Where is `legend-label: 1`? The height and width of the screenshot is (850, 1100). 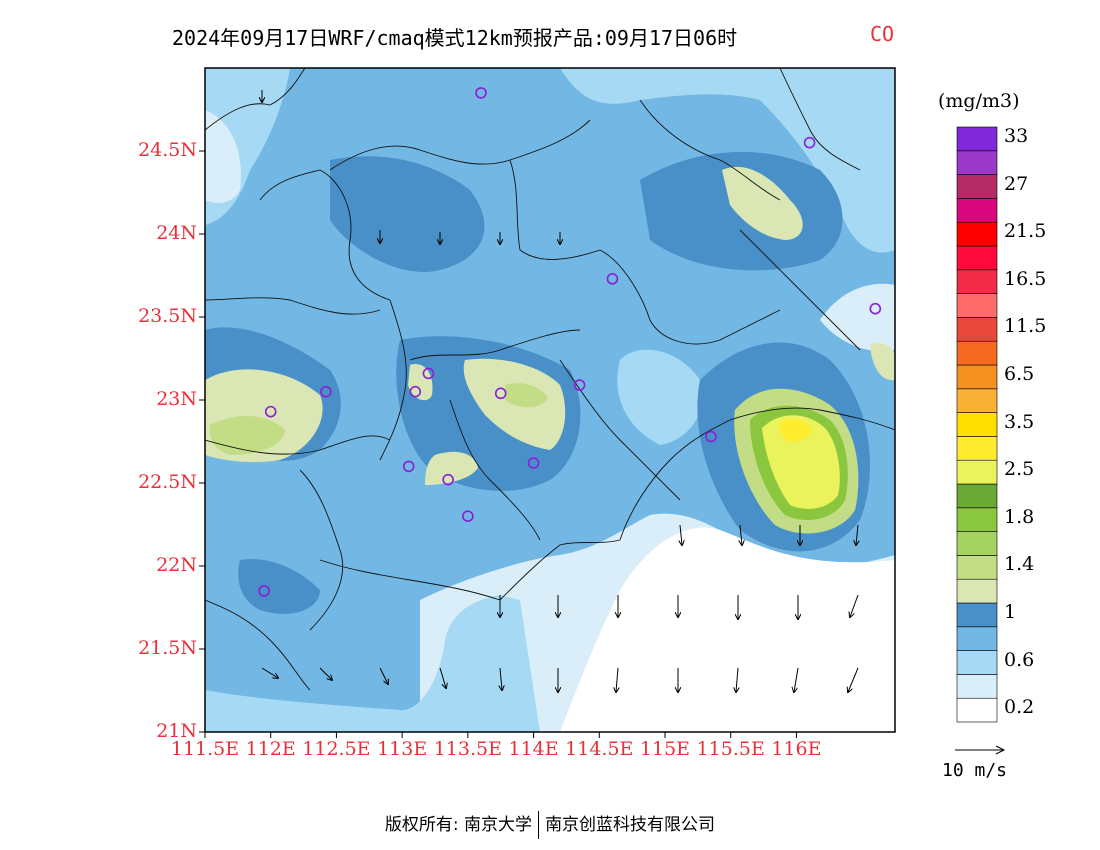 legend-label: 1 is located at coordinates (1010, 612).